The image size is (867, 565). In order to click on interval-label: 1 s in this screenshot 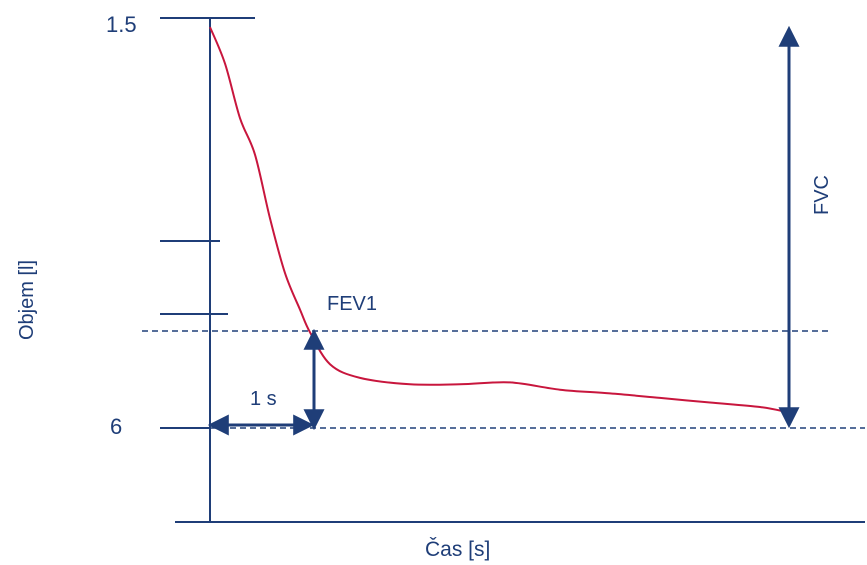, I will do `click(263, 399)`.